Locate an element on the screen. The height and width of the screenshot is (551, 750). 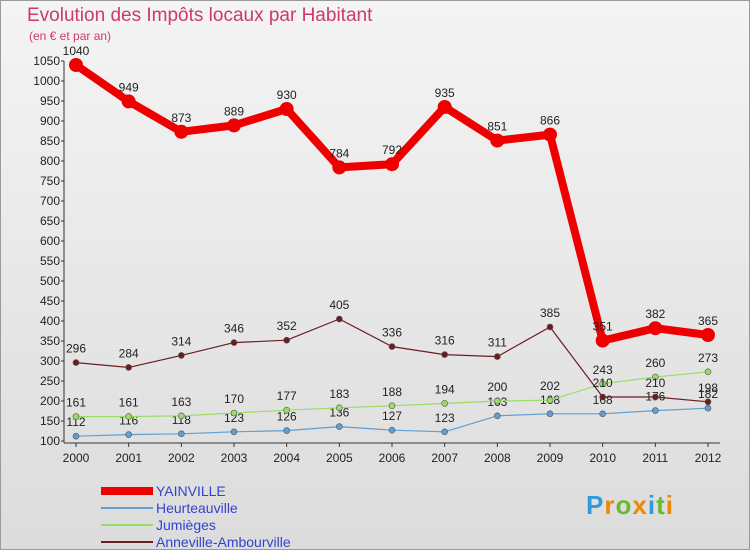
y-tick-label: 1000 is located at coordinates (46, 81).